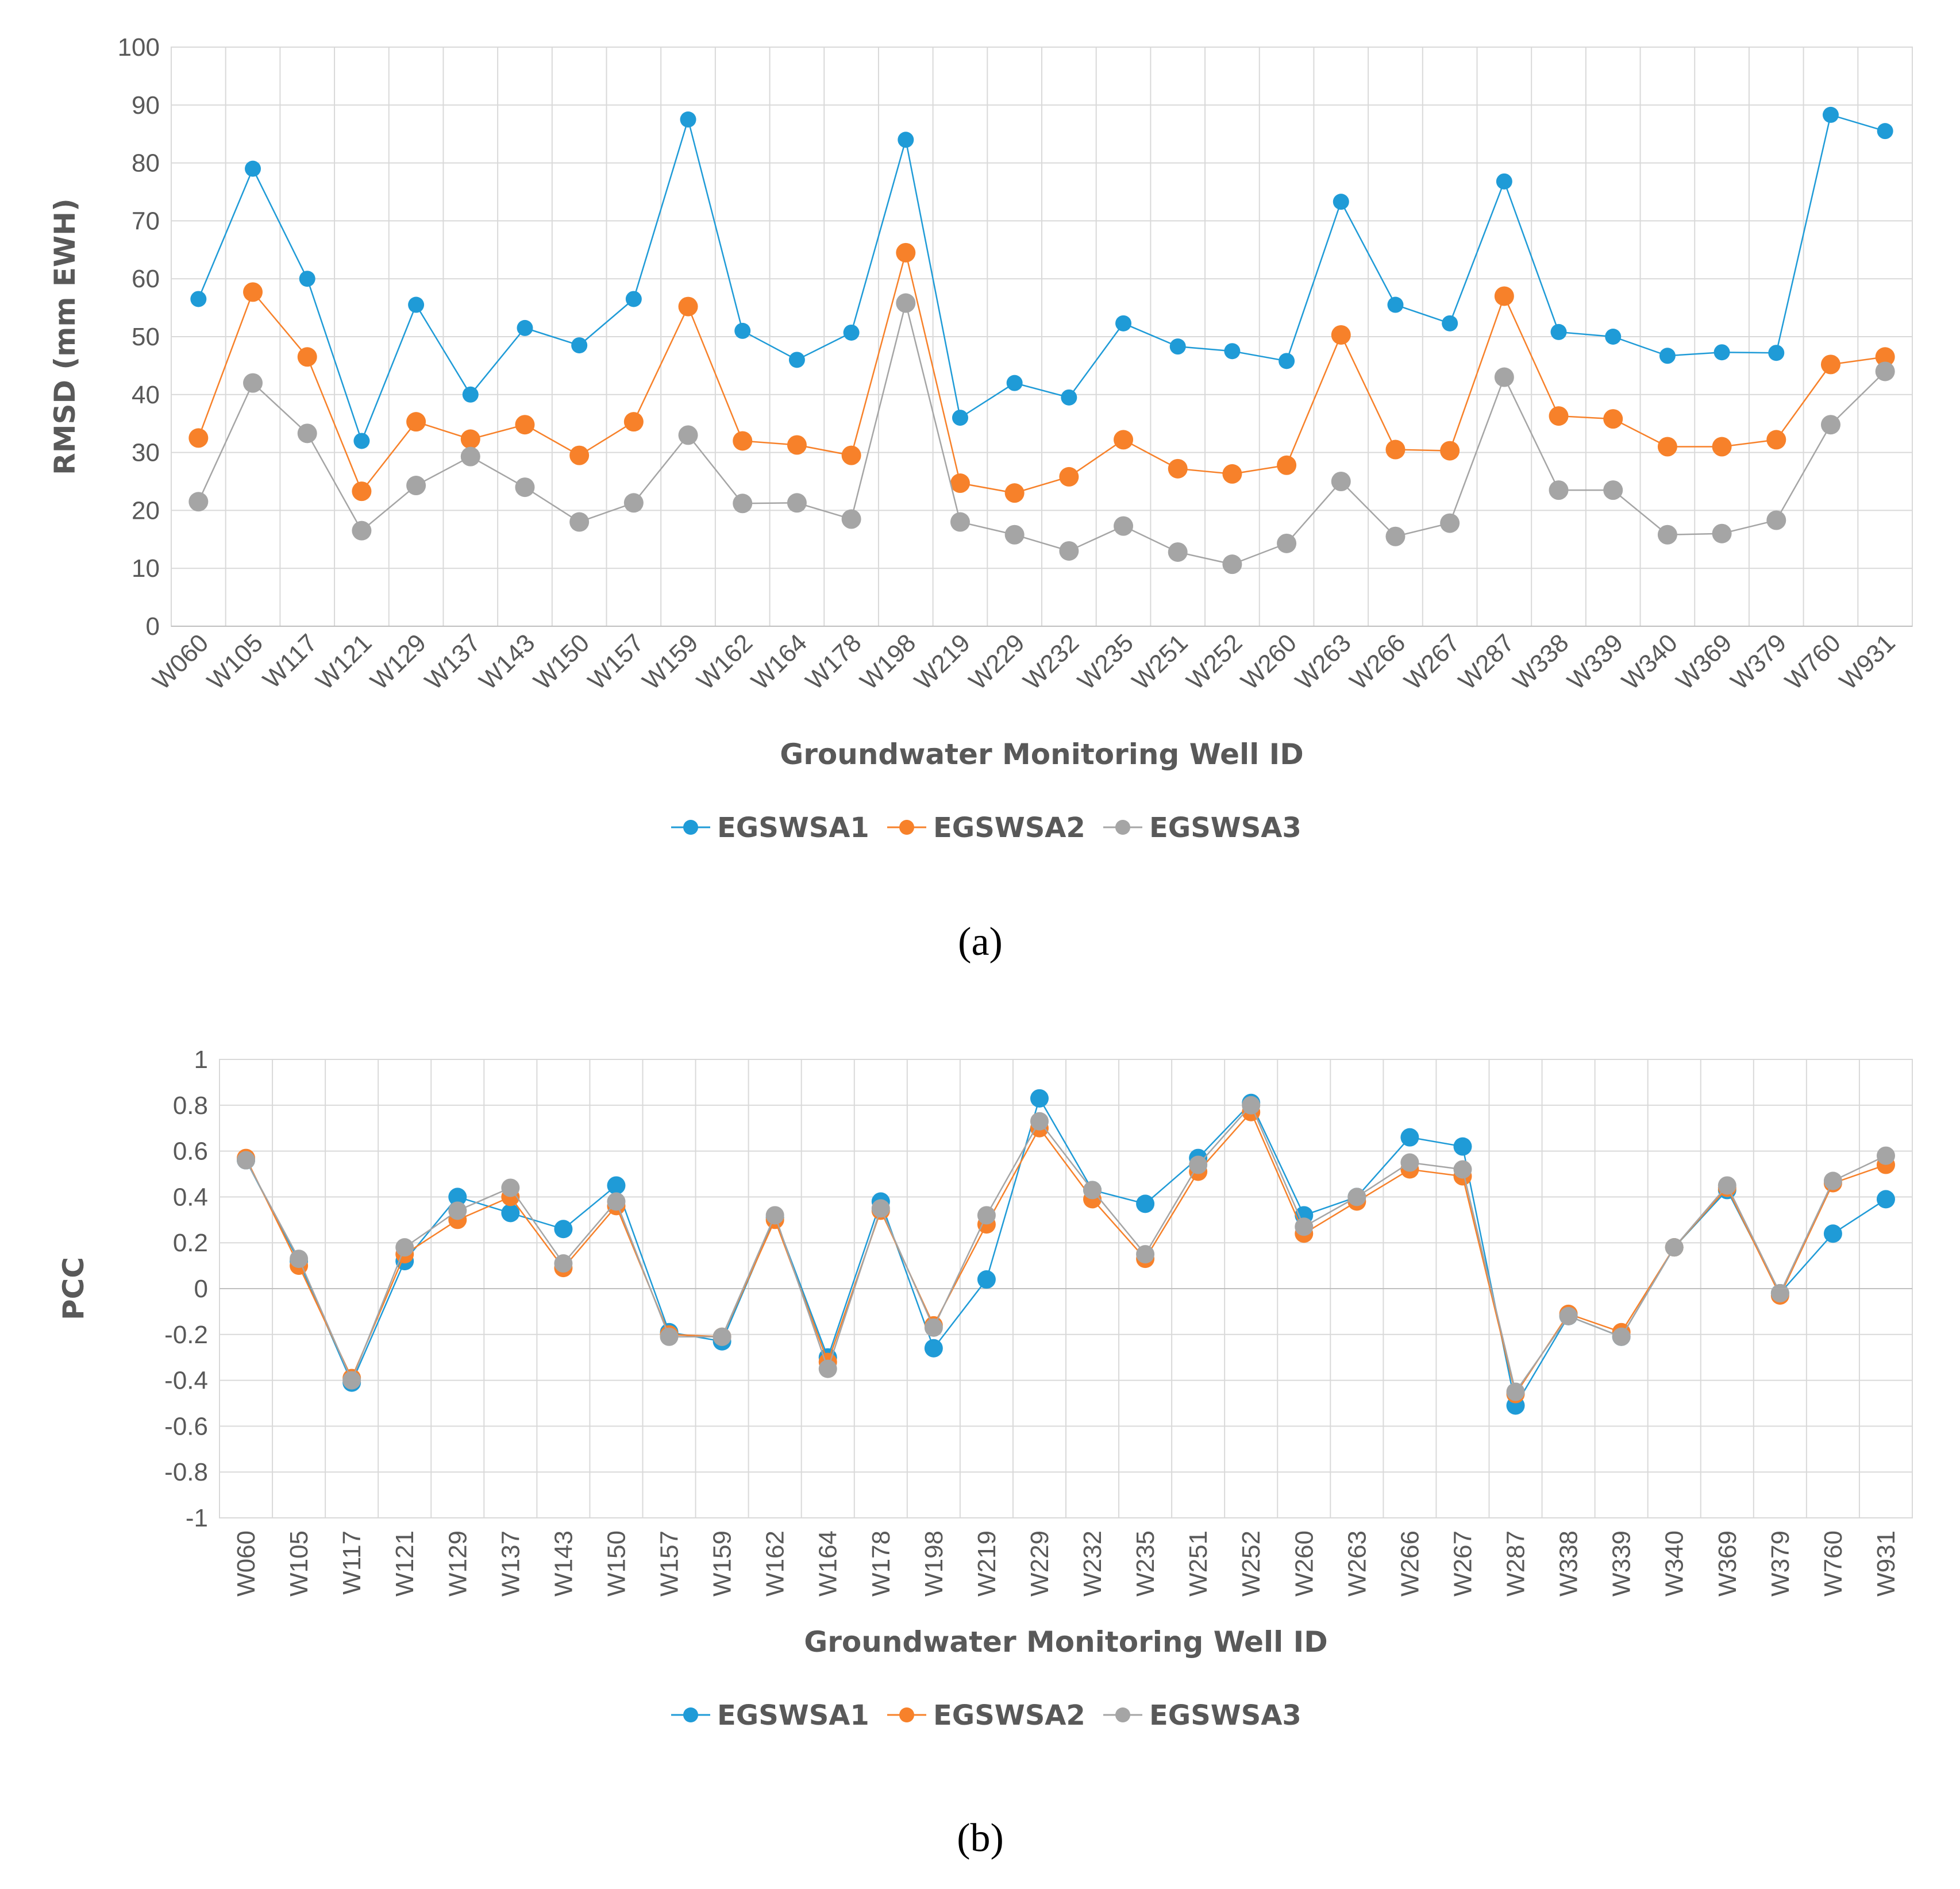 This screenshot has height=1889, width=1960. Describe the element at coordinates (1041, 372) in the screenshot. I see `series-egswsa2` at that location.